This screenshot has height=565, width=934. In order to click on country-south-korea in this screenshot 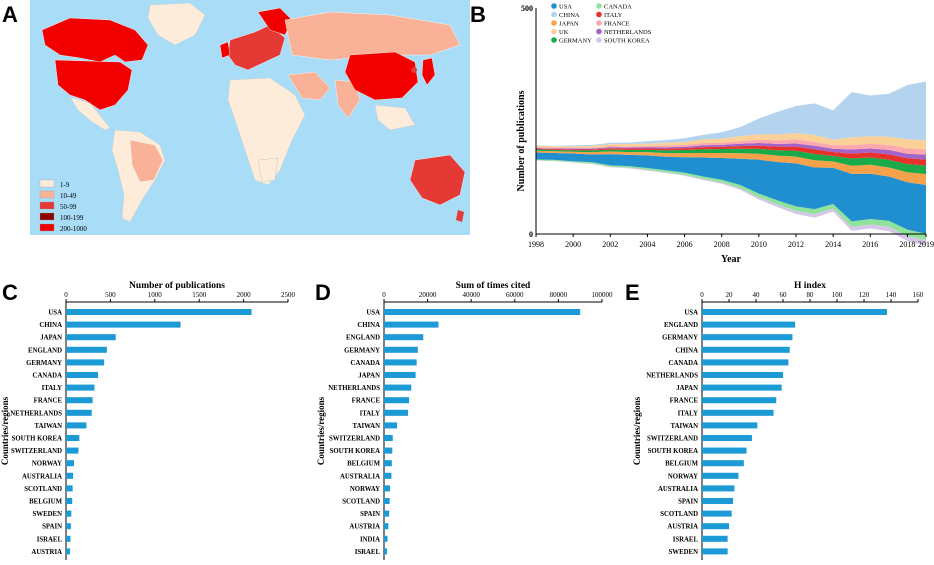, I will do `click(414, 70)`.